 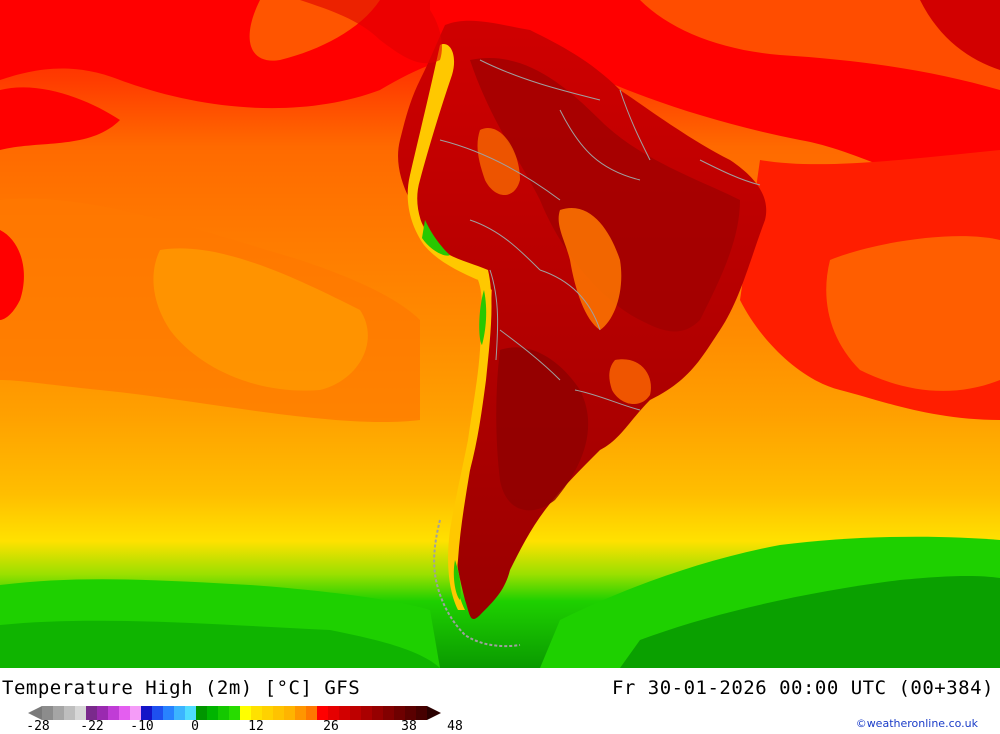 I want to click on legend-swatches, so click(x=234, y=713).